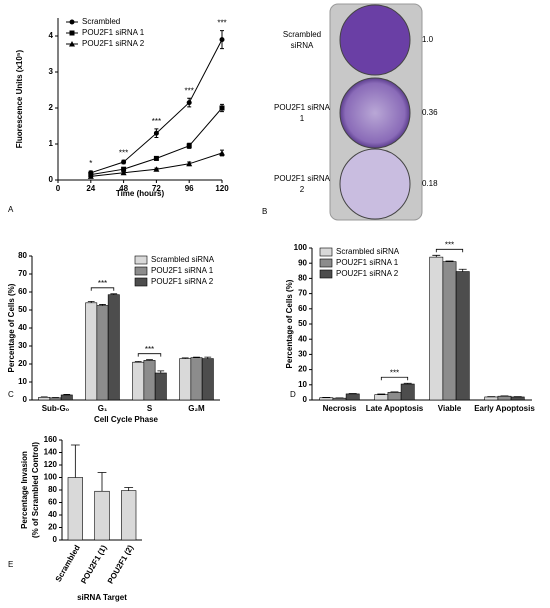 The height and width of the screenshot is (608, 550). Describe the element at coordinates (156, 106) in the screenshot. I see `series-line` at that location.